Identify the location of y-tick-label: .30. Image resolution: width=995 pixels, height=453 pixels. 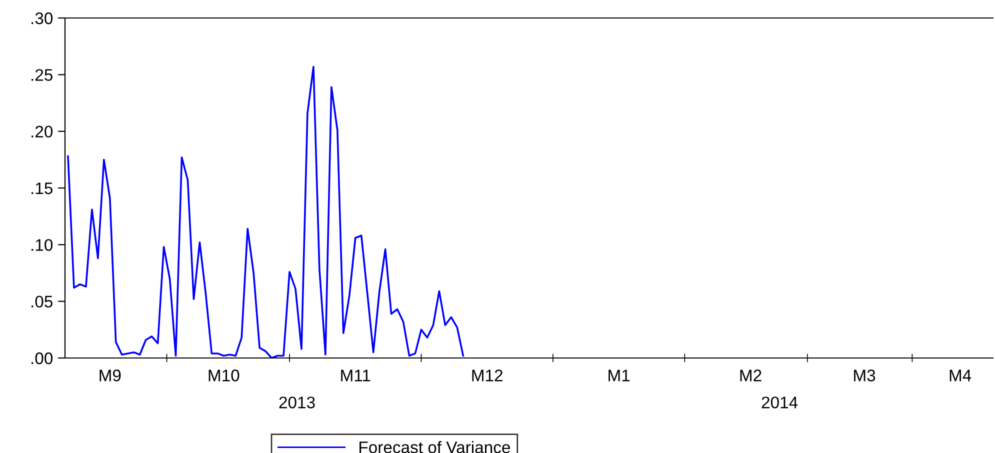
(42, 18).